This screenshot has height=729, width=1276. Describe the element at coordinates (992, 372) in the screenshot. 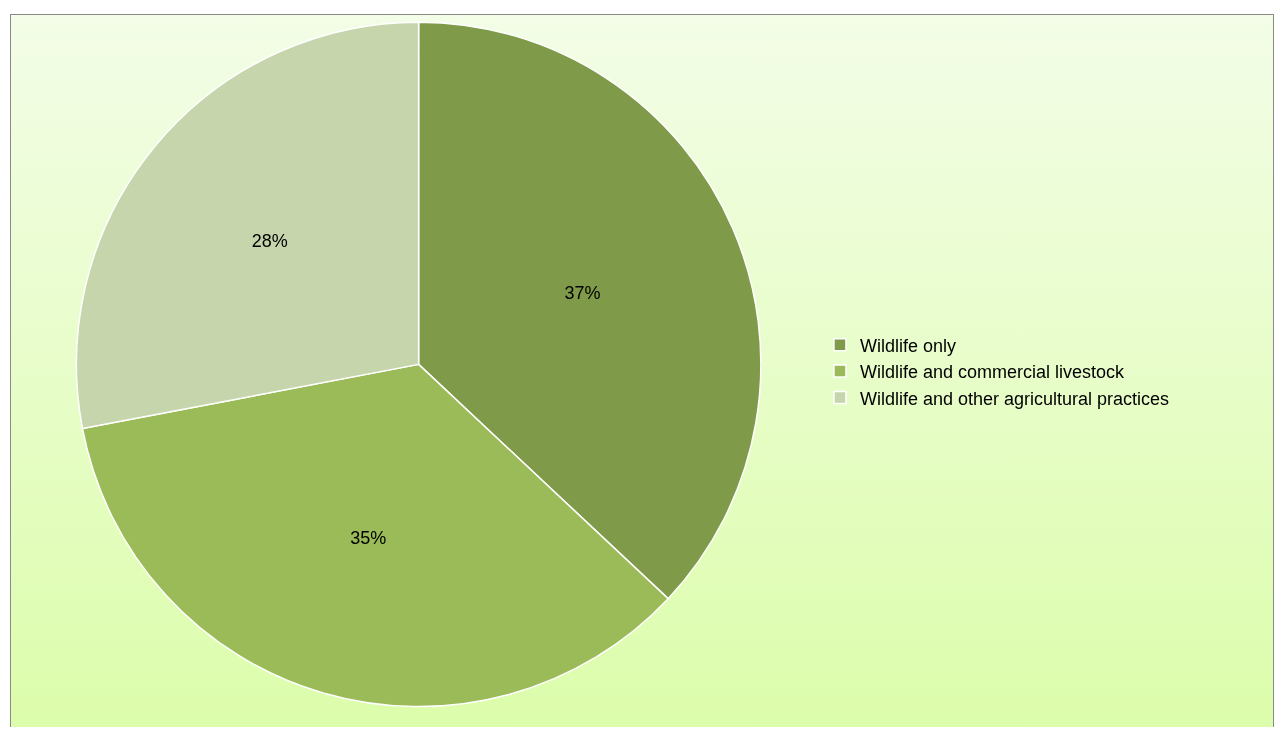

I see `legend-label: Wildlife and commercial livestock` at that location.